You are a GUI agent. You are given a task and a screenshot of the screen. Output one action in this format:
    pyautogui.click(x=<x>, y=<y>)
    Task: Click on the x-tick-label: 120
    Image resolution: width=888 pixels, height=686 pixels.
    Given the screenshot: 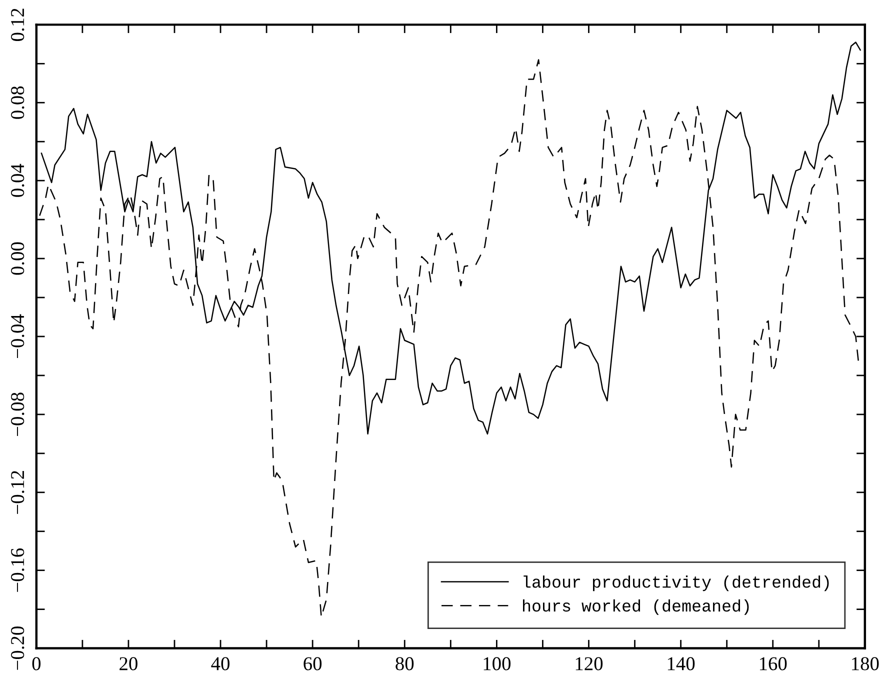 What is the action you would take?
    pyautogui.click(x=589, y=663)
    